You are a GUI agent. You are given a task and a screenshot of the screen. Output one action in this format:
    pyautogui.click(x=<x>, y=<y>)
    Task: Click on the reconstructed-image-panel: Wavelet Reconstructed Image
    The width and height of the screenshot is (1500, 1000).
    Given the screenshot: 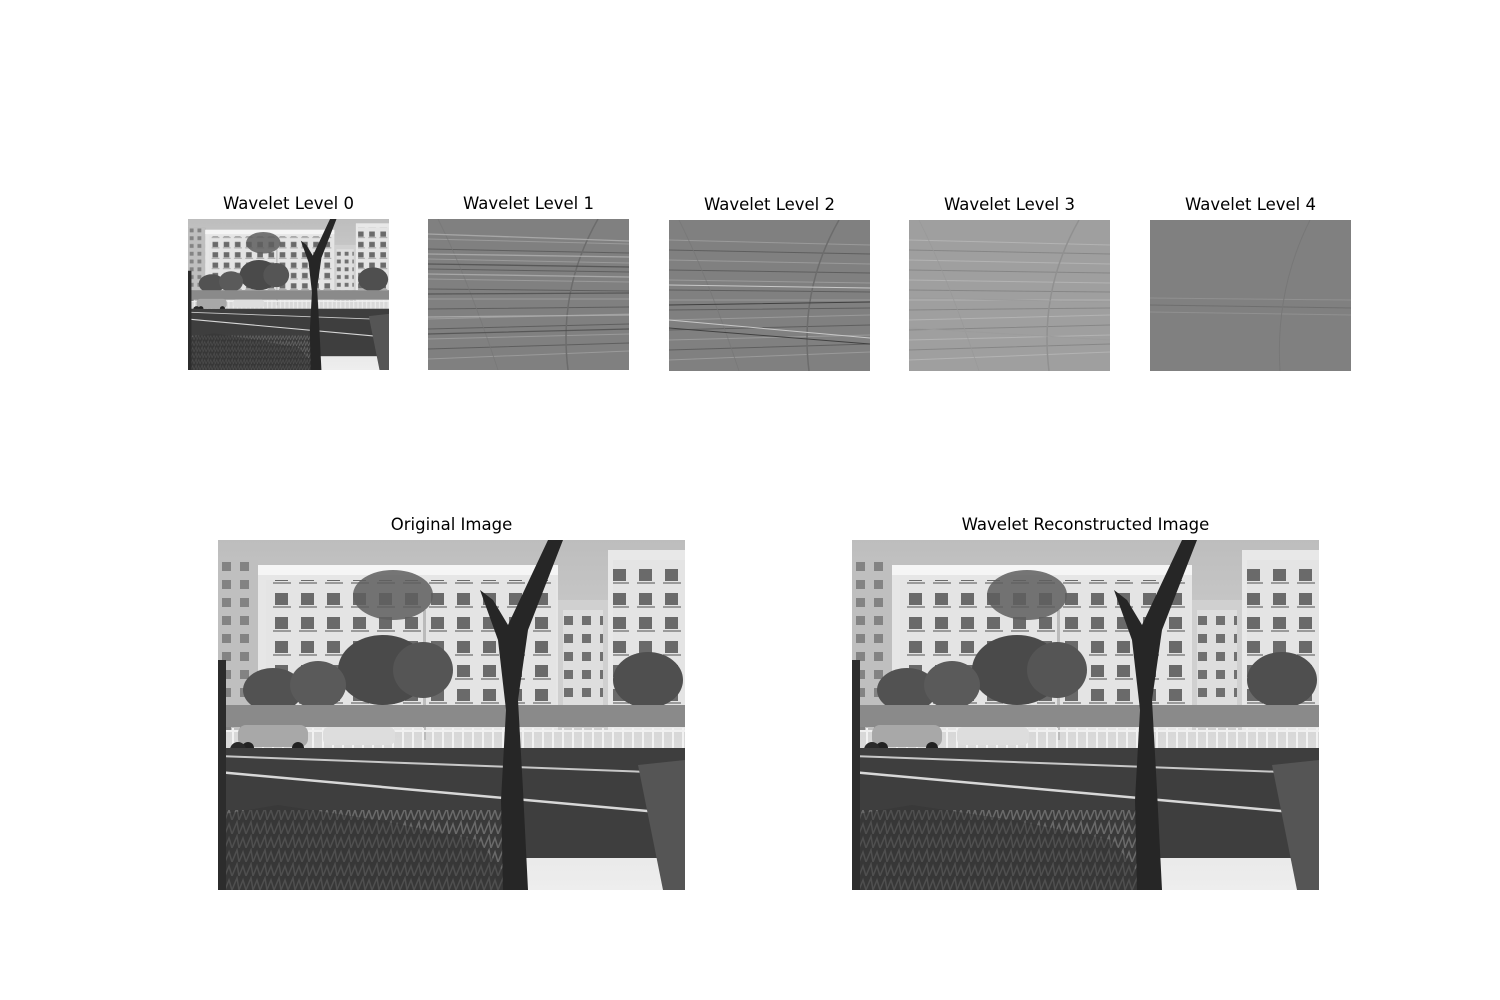 What is the action you would take?
    pyautogui.click(x=1085, y=702)
    